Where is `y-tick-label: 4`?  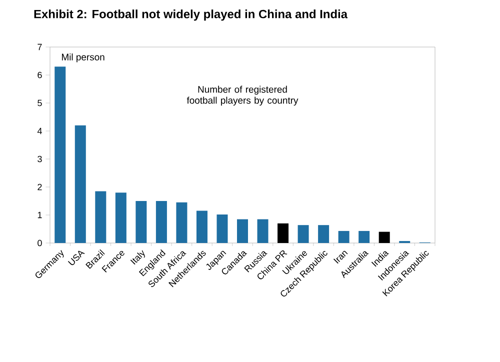 y-tick-label: 4 is located at coordinates (39, 131).